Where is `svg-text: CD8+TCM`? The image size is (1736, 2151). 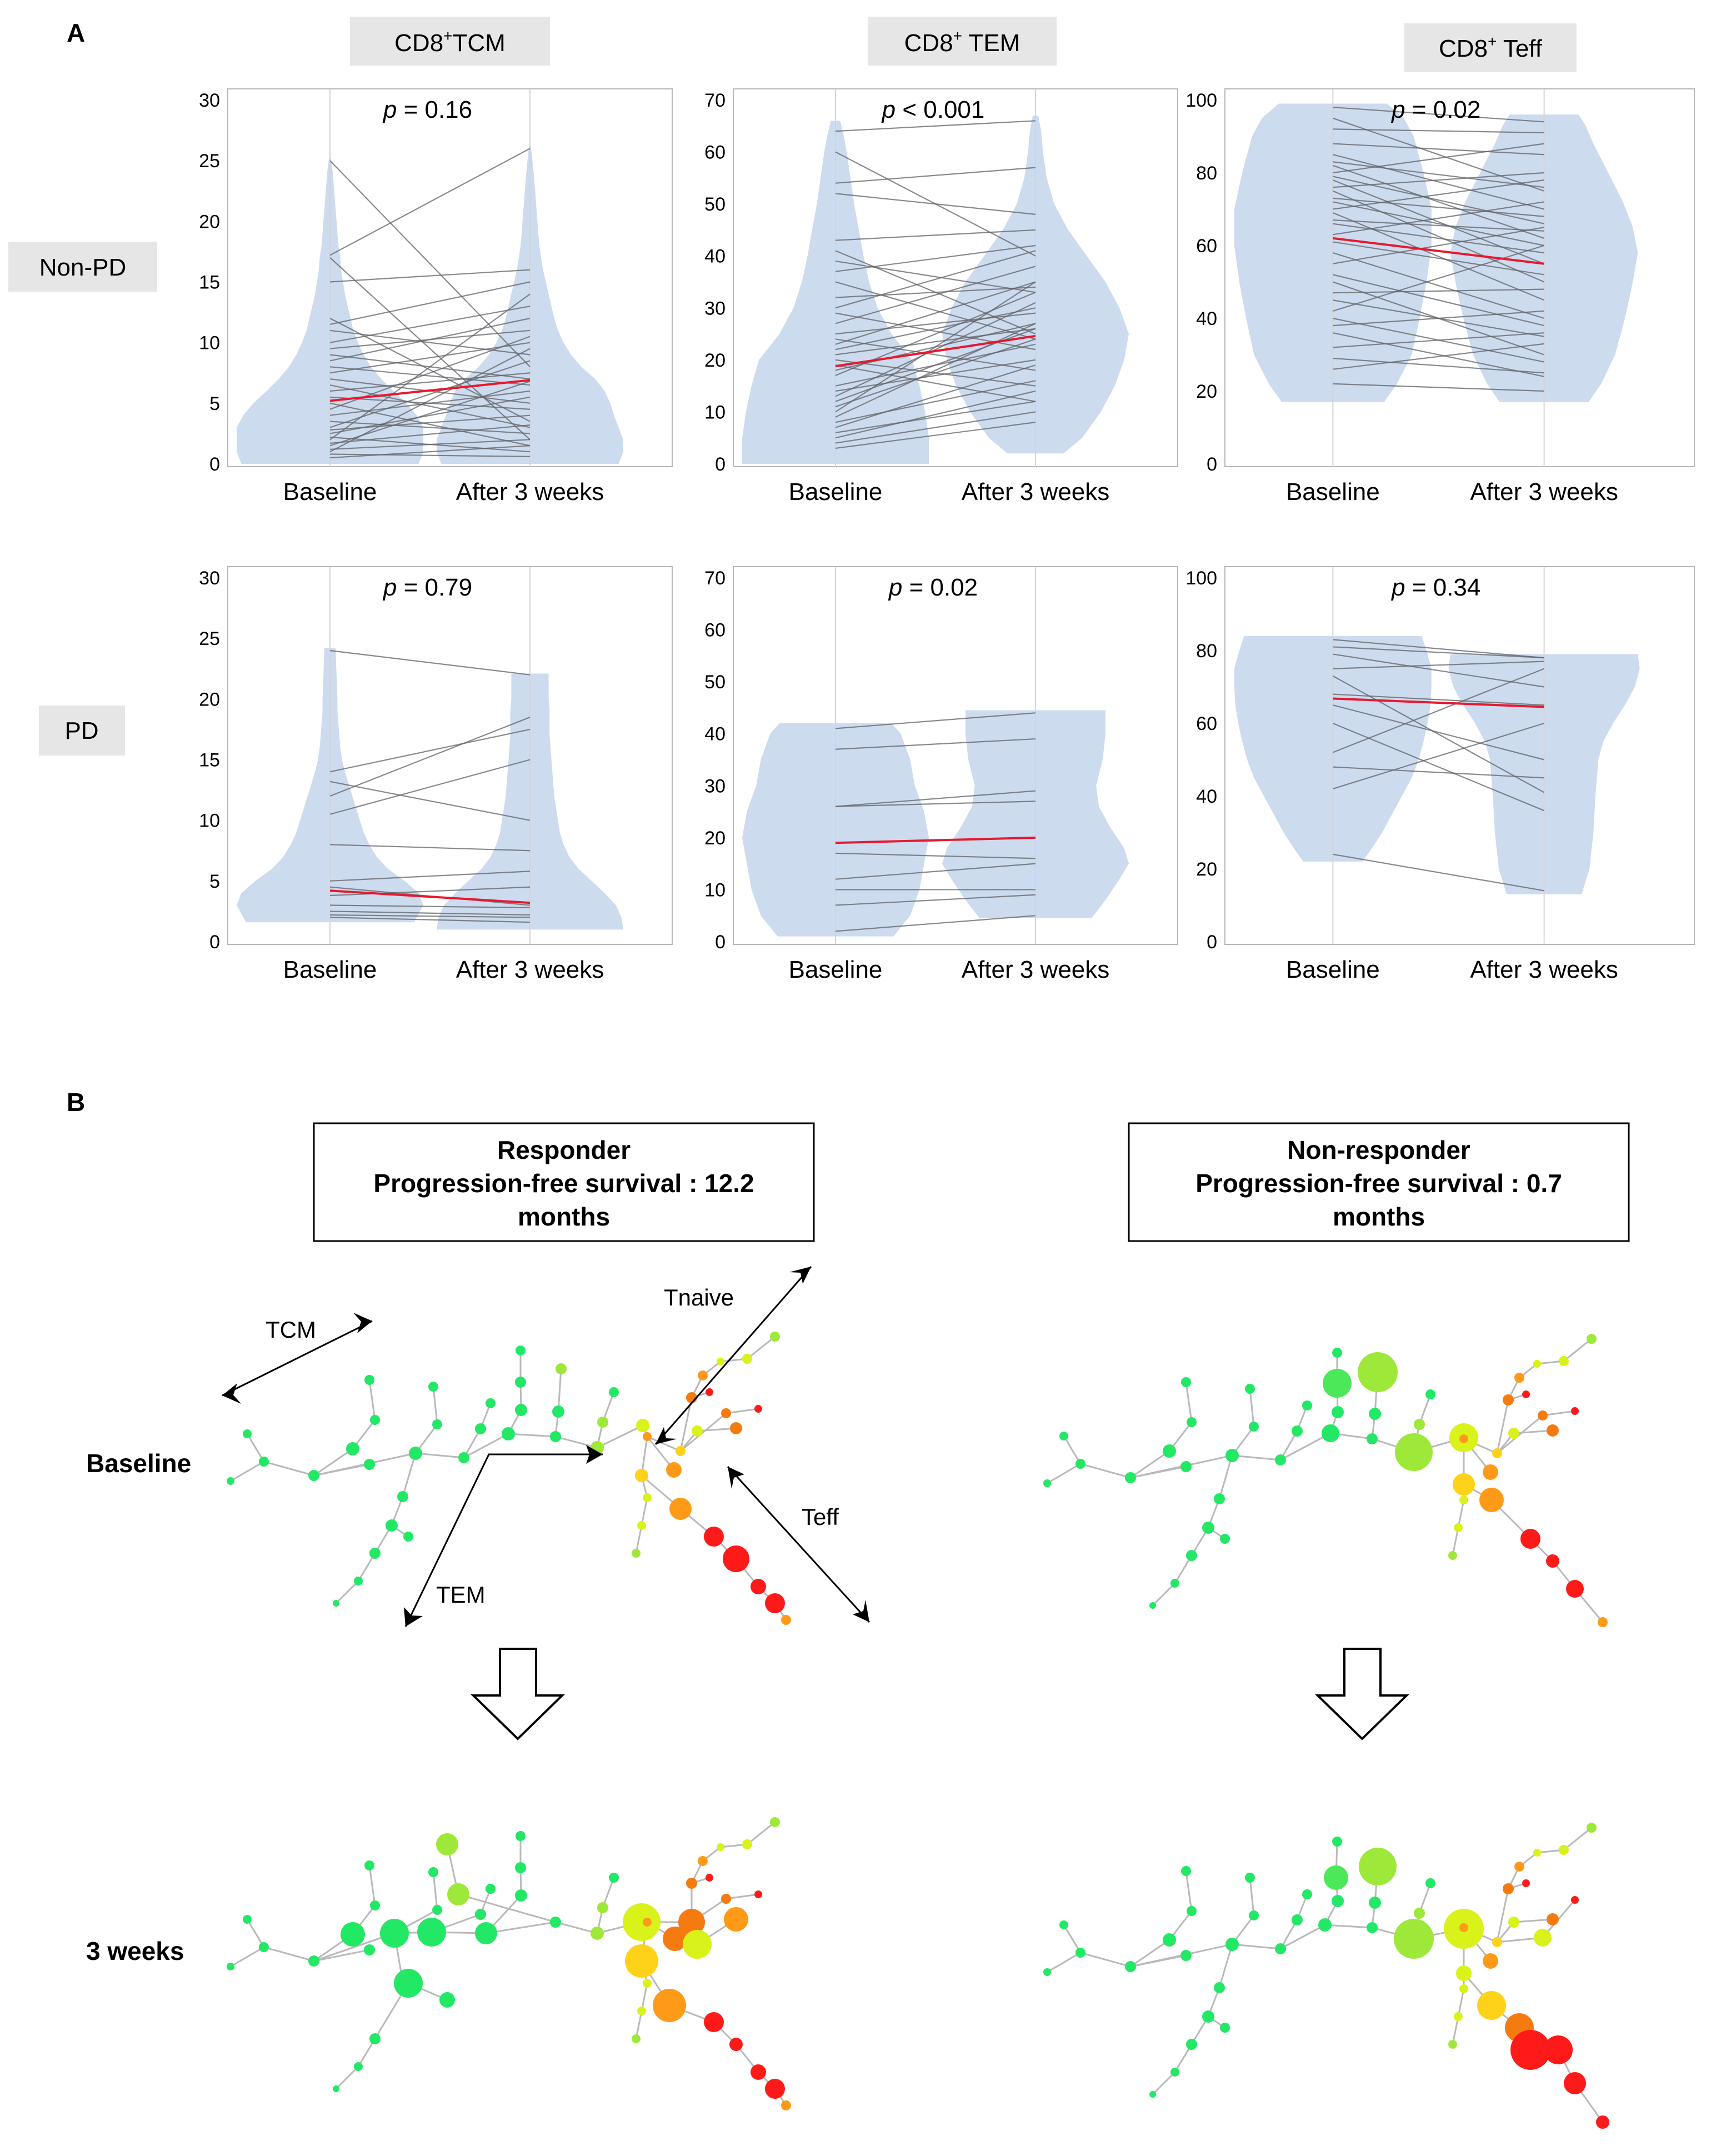
svg-text: CD8+TCM is located at coordinates (450, 42).